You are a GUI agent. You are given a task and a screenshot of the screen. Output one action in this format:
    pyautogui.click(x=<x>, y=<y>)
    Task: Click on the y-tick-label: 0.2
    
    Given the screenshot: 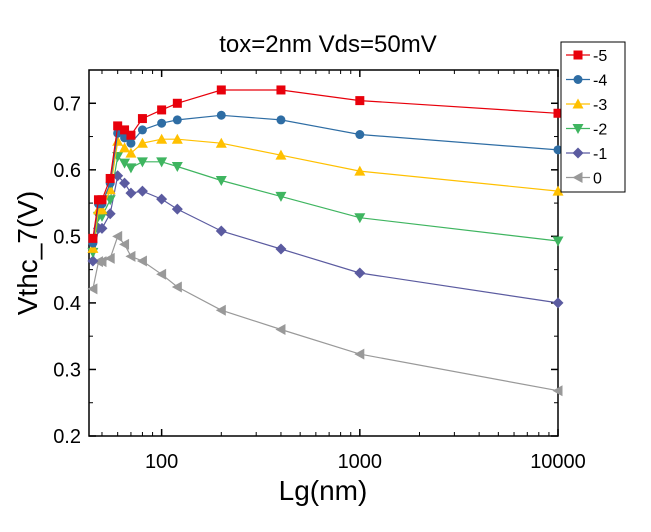 What is the action you would take?
    pyautogui.click(x=67, y=437)
    